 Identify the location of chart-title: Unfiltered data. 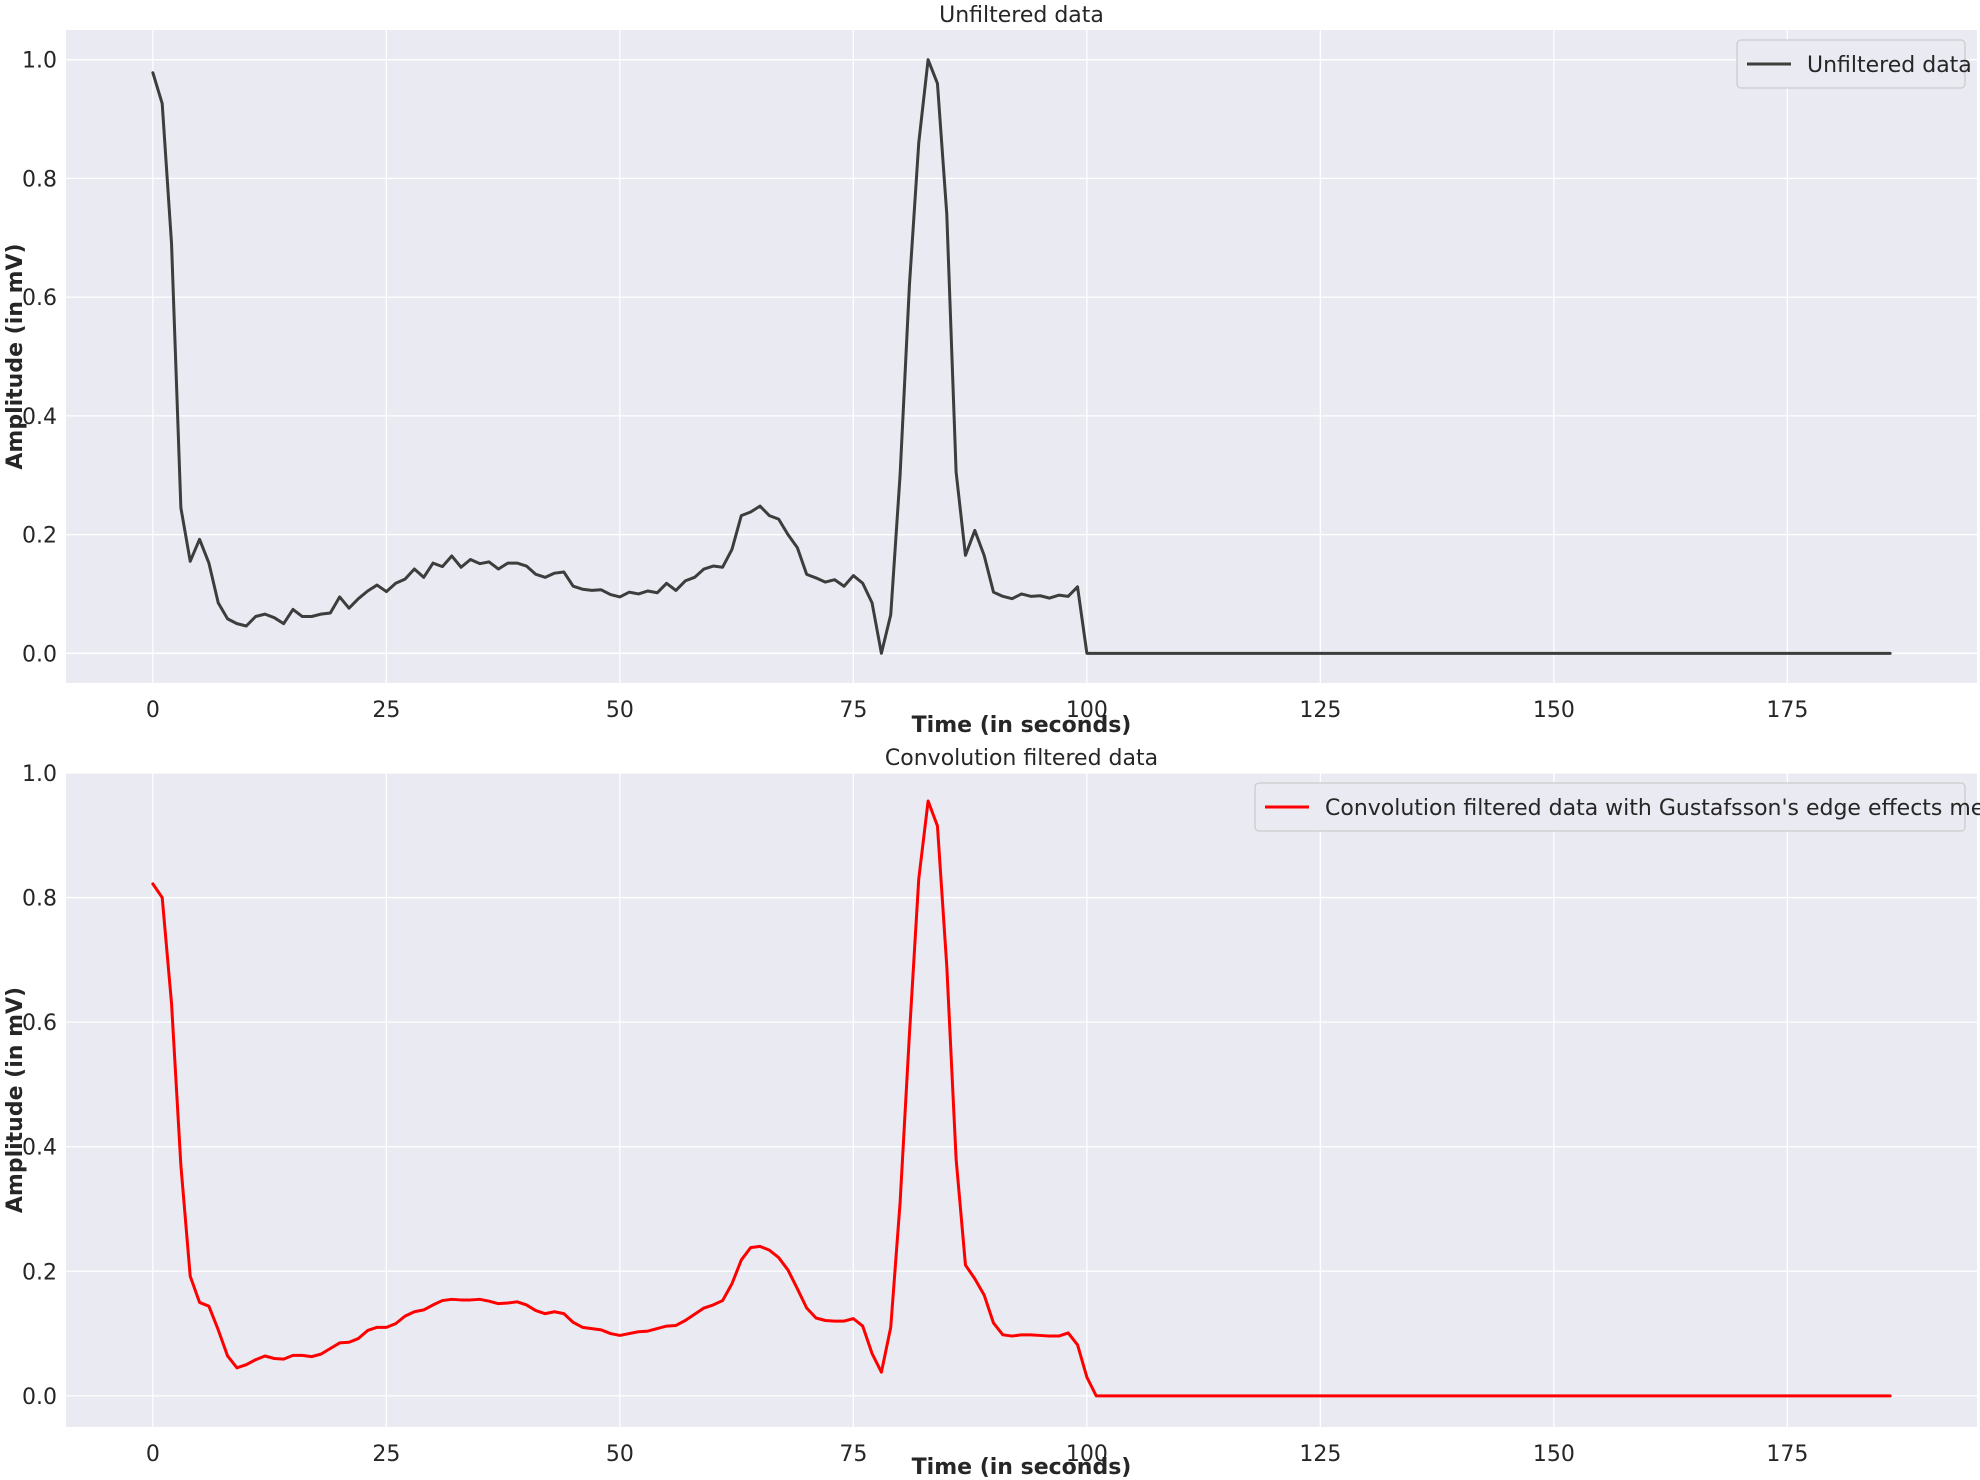
(1021, 15).